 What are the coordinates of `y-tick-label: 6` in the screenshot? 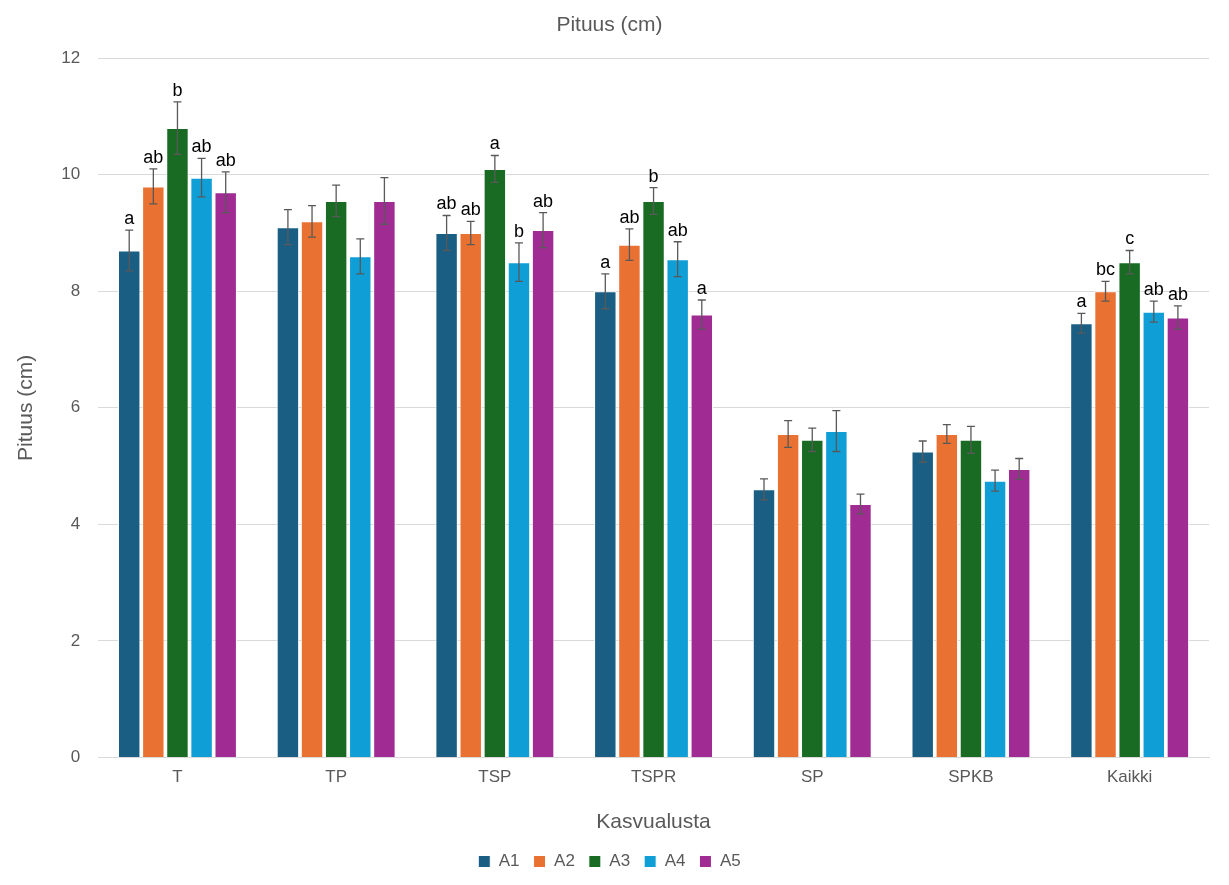 It's located at (75, 407).